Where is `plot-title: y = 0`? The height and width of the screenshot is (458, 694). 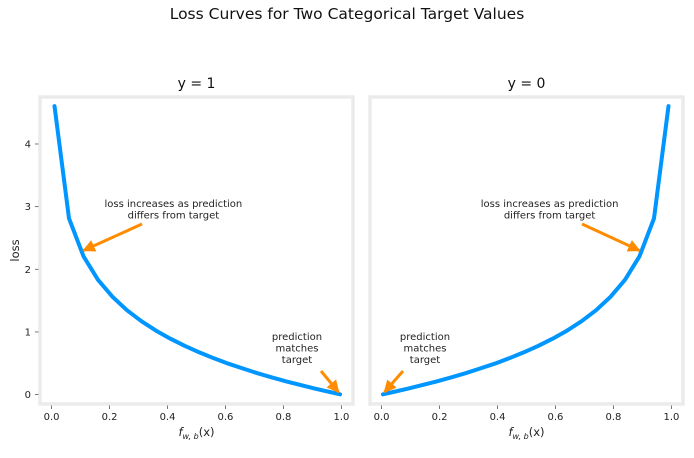 plot-title: y = 0 is located at coordinates (527, 84).